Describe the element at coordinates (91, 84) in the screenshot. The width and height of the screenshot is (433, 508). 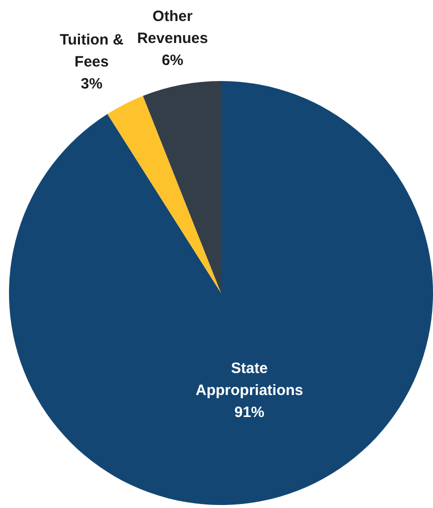
I see `data-label: 3%` at that location.